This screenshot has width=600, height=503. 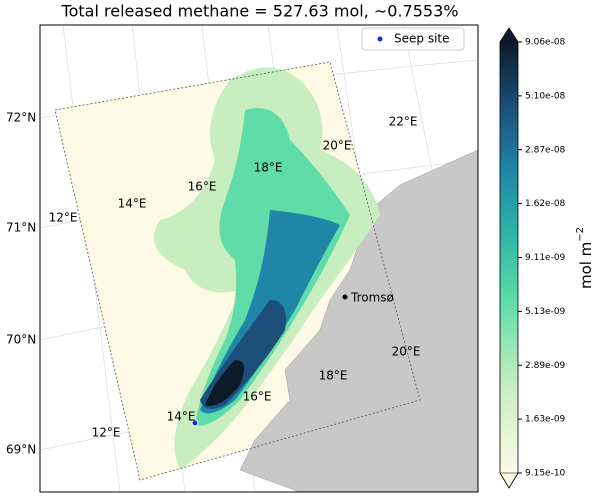 What do you see at coordinates (545, 474) in the screenshot?
I see `colorbar-tick-label: 9.15e-10` at bounding box center [545, 474].